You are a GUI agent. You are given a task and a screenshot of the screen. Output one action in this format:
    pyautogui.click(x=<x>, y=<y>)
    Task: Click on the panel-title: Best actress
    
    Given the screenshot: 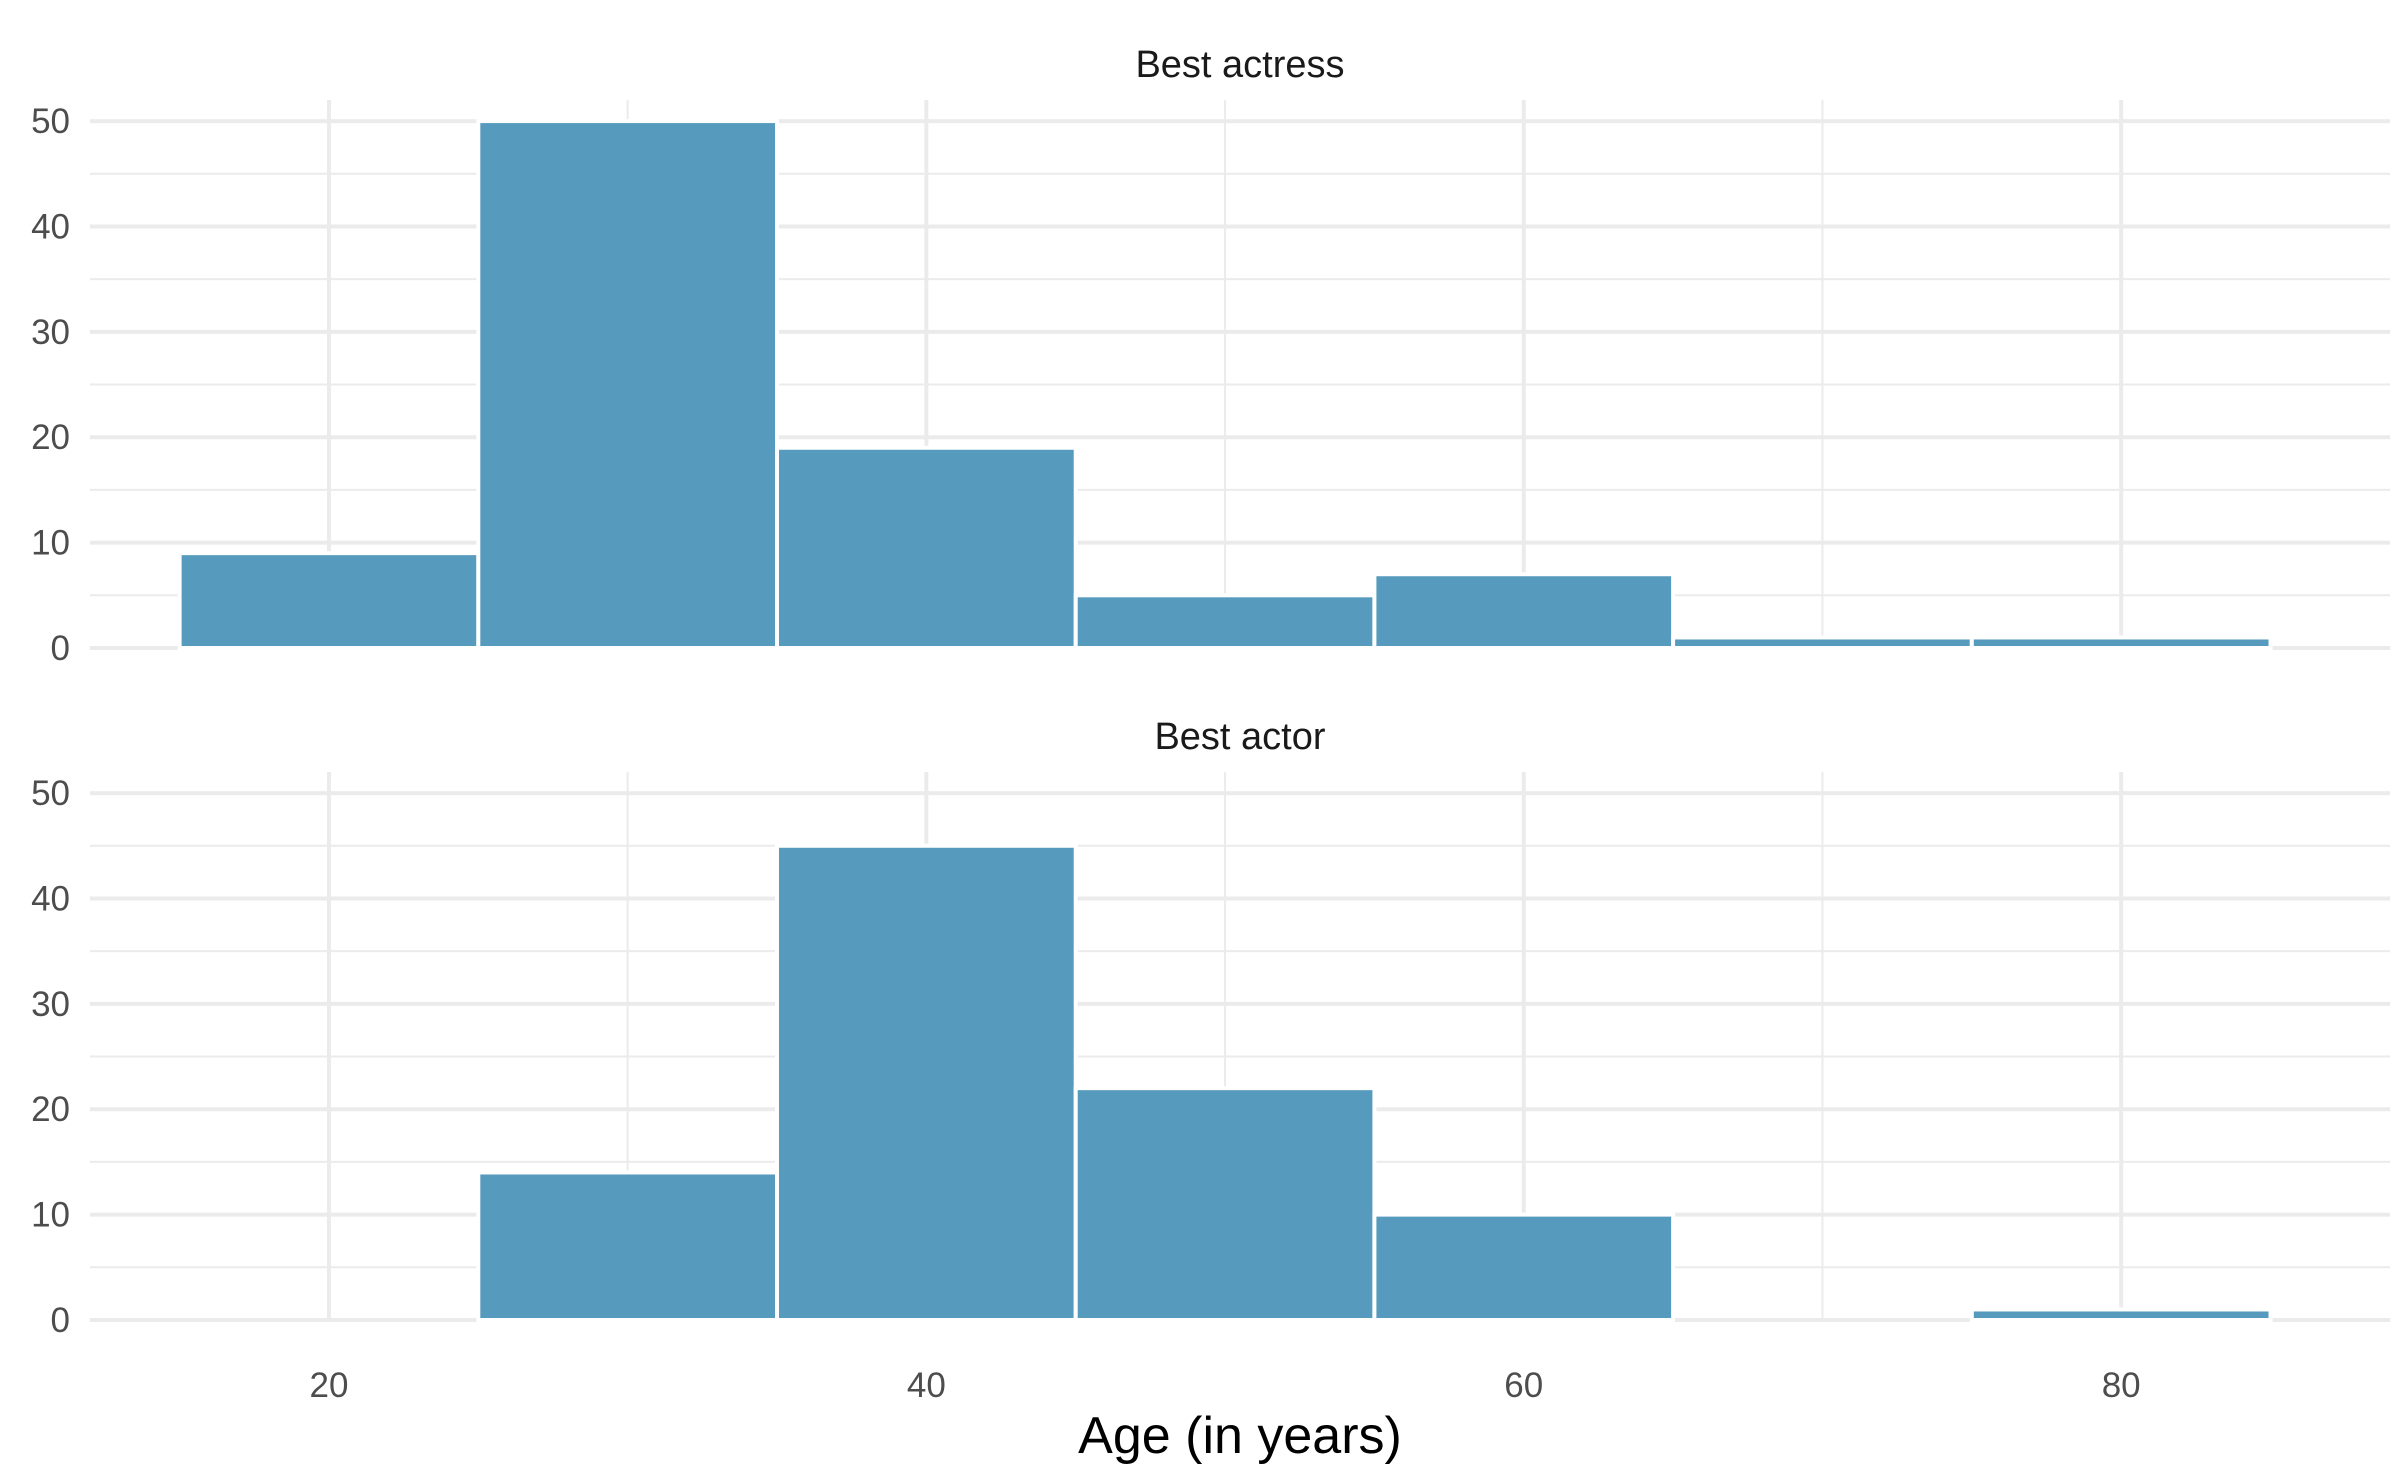 What is the action you would take?
    pyautogui.click(x=1239, y=65)
    